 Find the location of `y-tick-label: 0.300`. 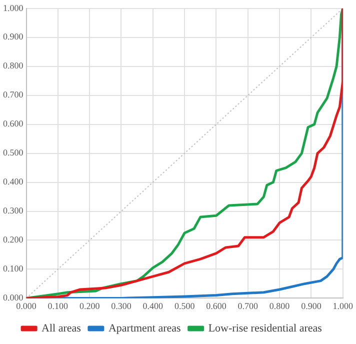

y-tick-label: 0.300 is located at coordinates (13, 211).